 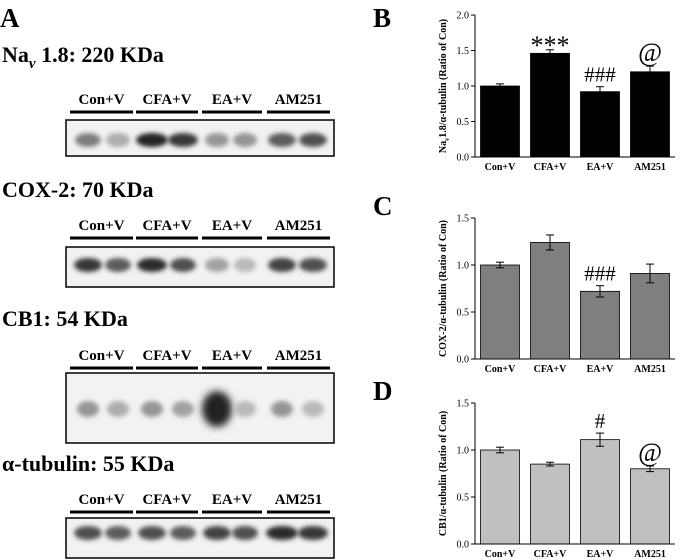 I want to click on blot-title: CB1: 54 KDa, so click(x=65, y=318).